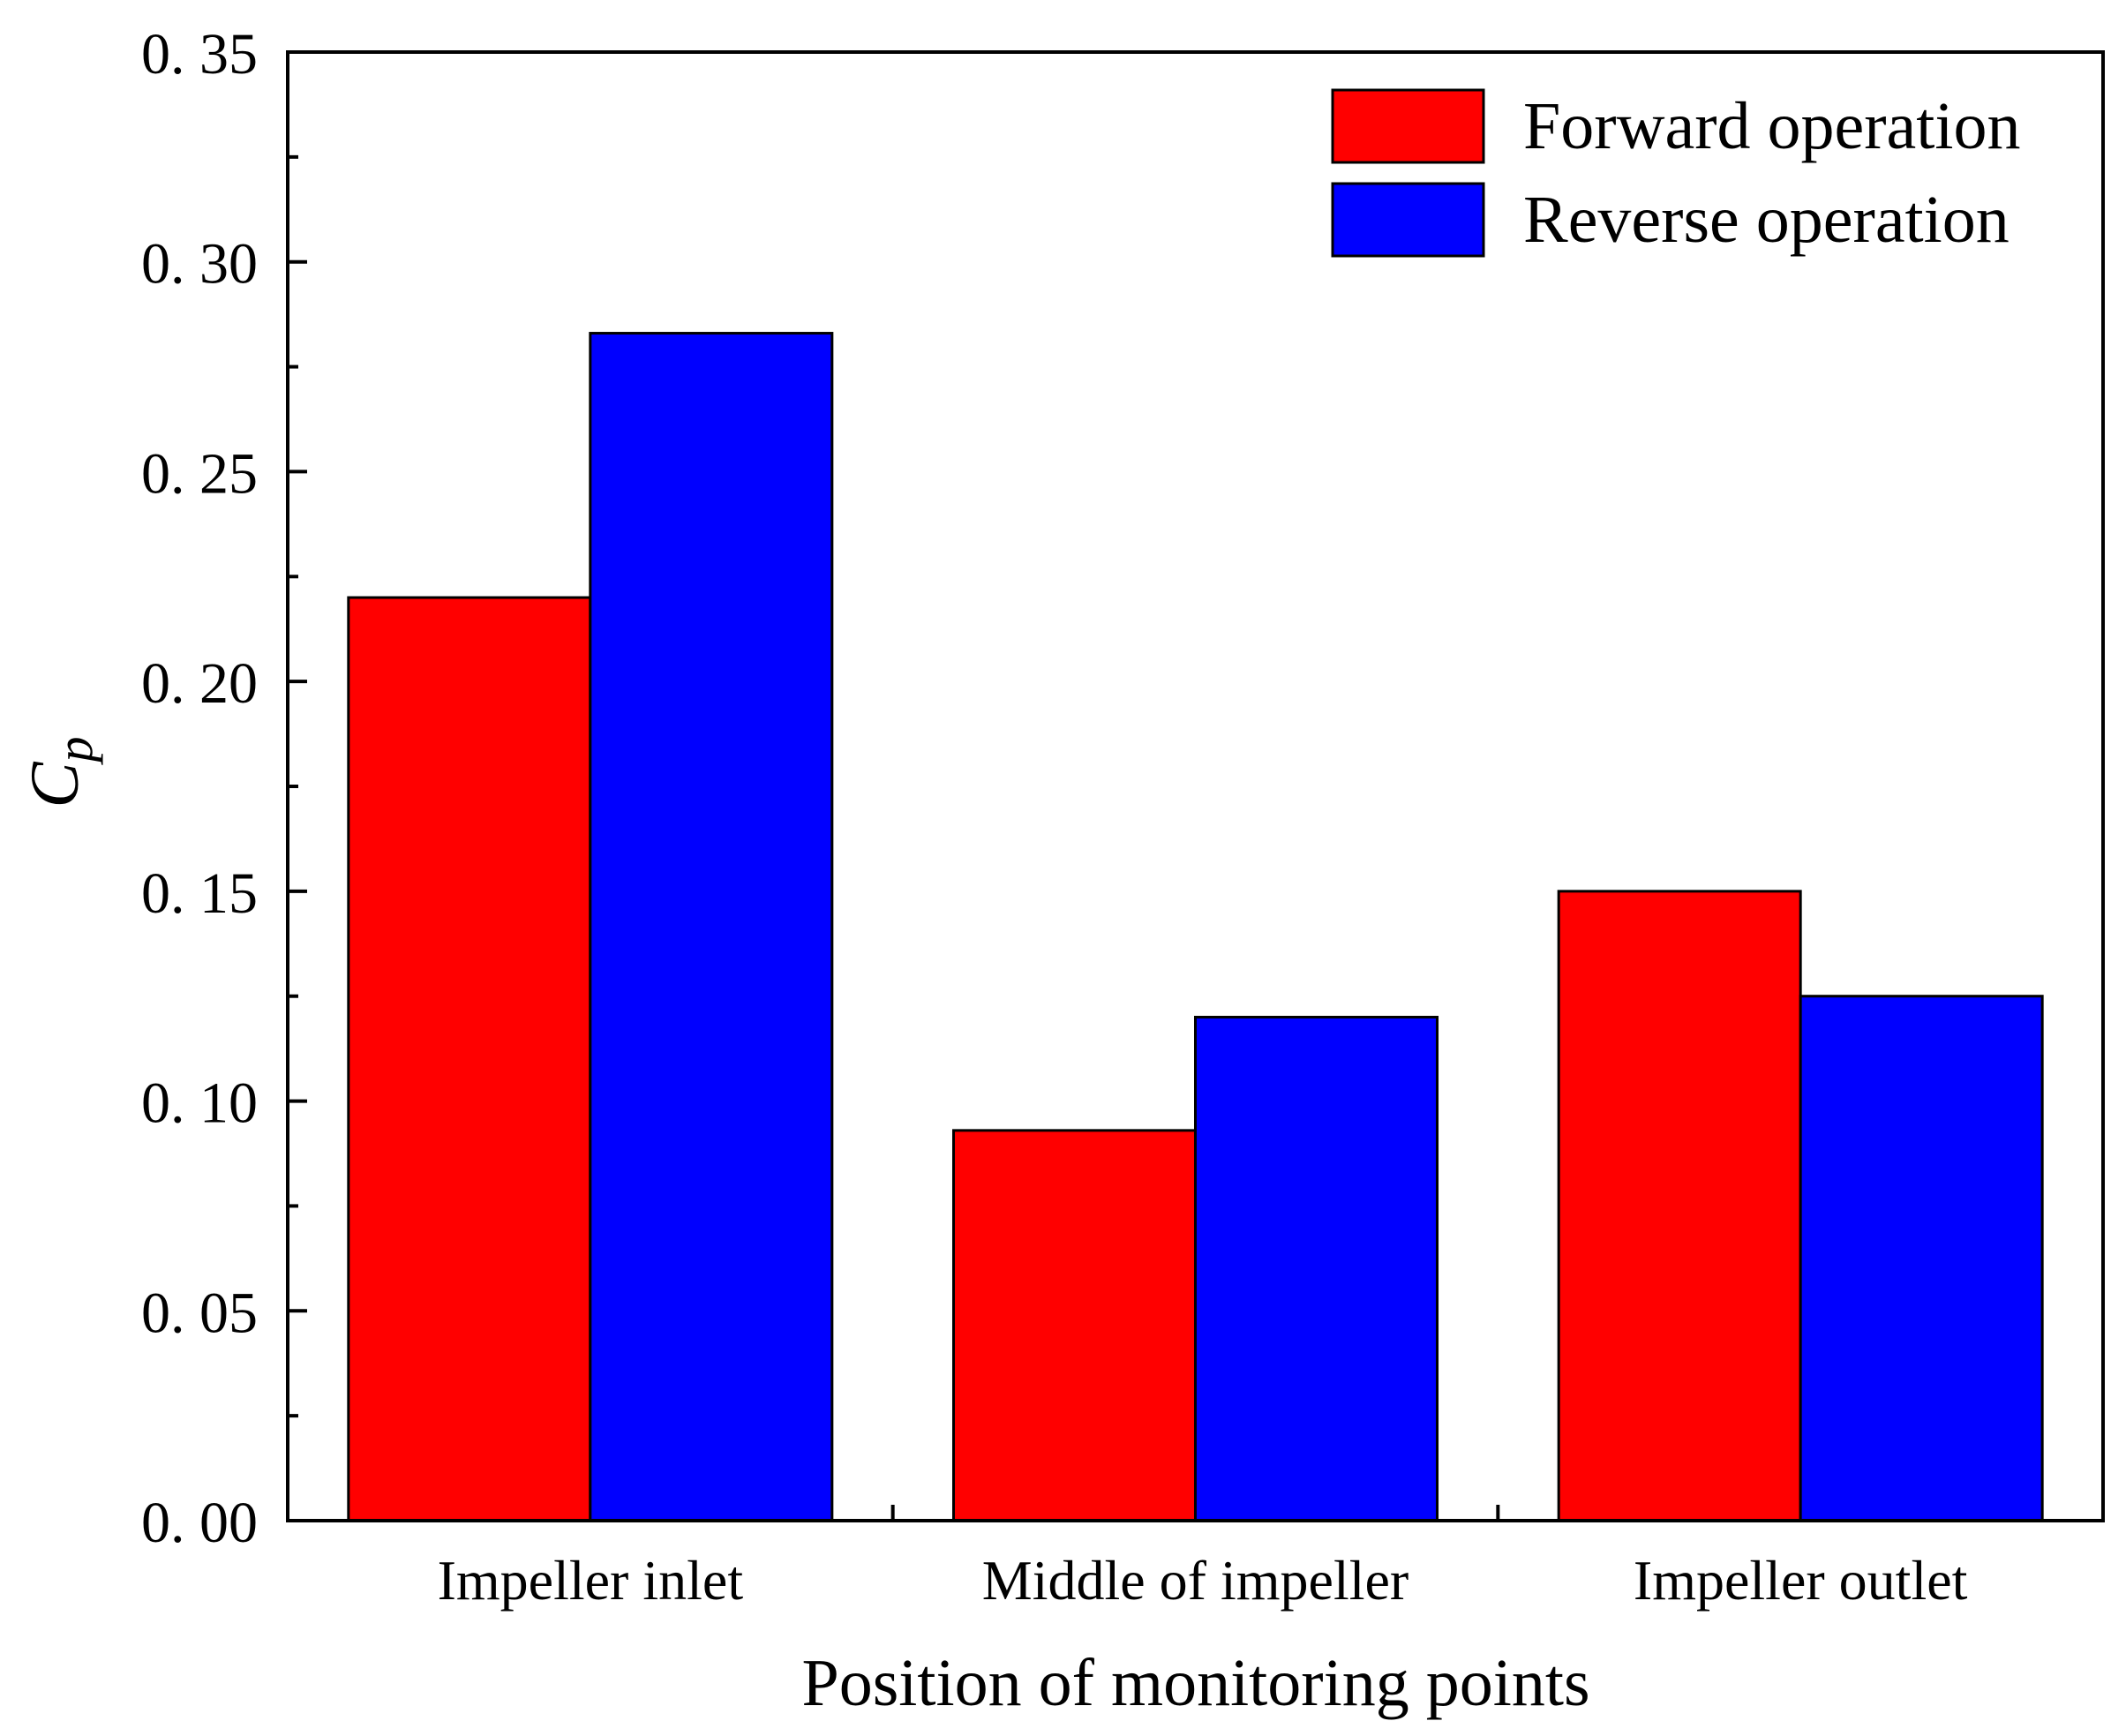 This screenshot has height=1736, width=2126. What do you see at coordinates (199, 474) in the screenshot?
I see `y-tick-label-5: 0. 25` at bounding box center [199, 474].